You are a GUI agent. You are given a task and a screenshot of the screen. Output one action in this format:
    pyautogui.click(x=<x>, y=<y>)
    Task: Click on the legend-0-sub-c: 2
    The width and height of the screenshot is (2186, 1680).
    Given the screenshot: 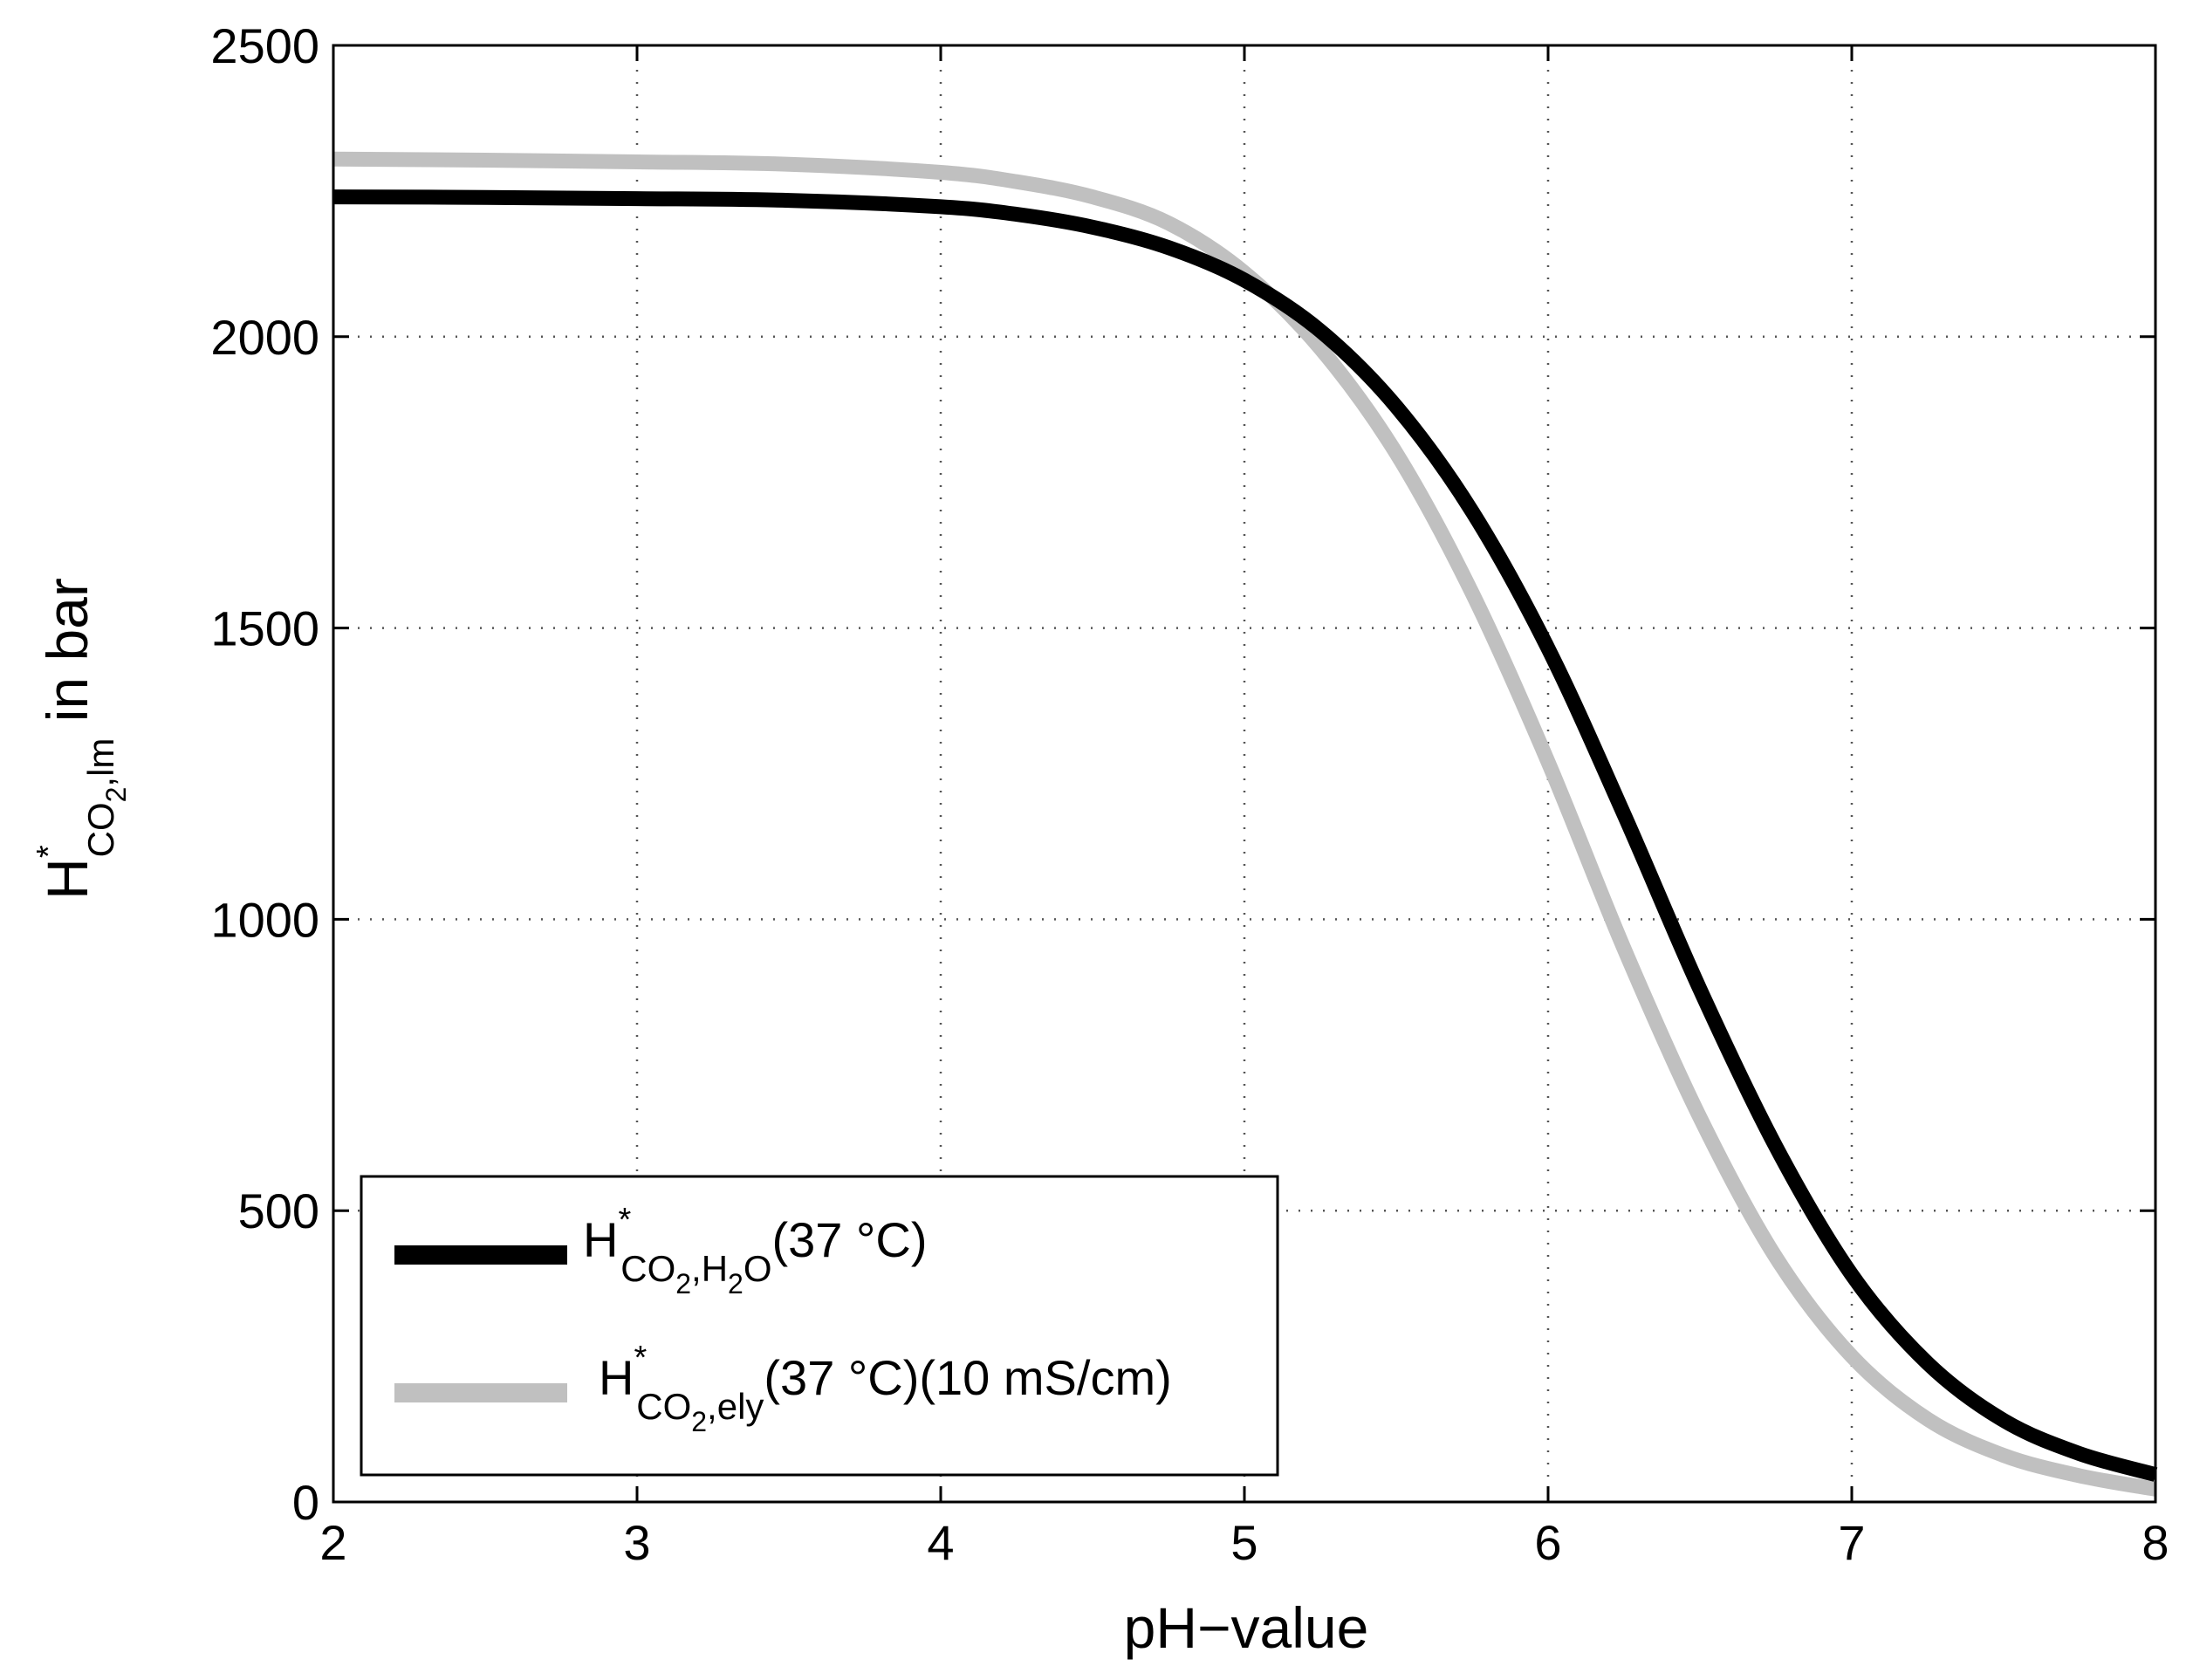 What is the action you would take?
    pyautogui.click(x=736, y=1283)
    